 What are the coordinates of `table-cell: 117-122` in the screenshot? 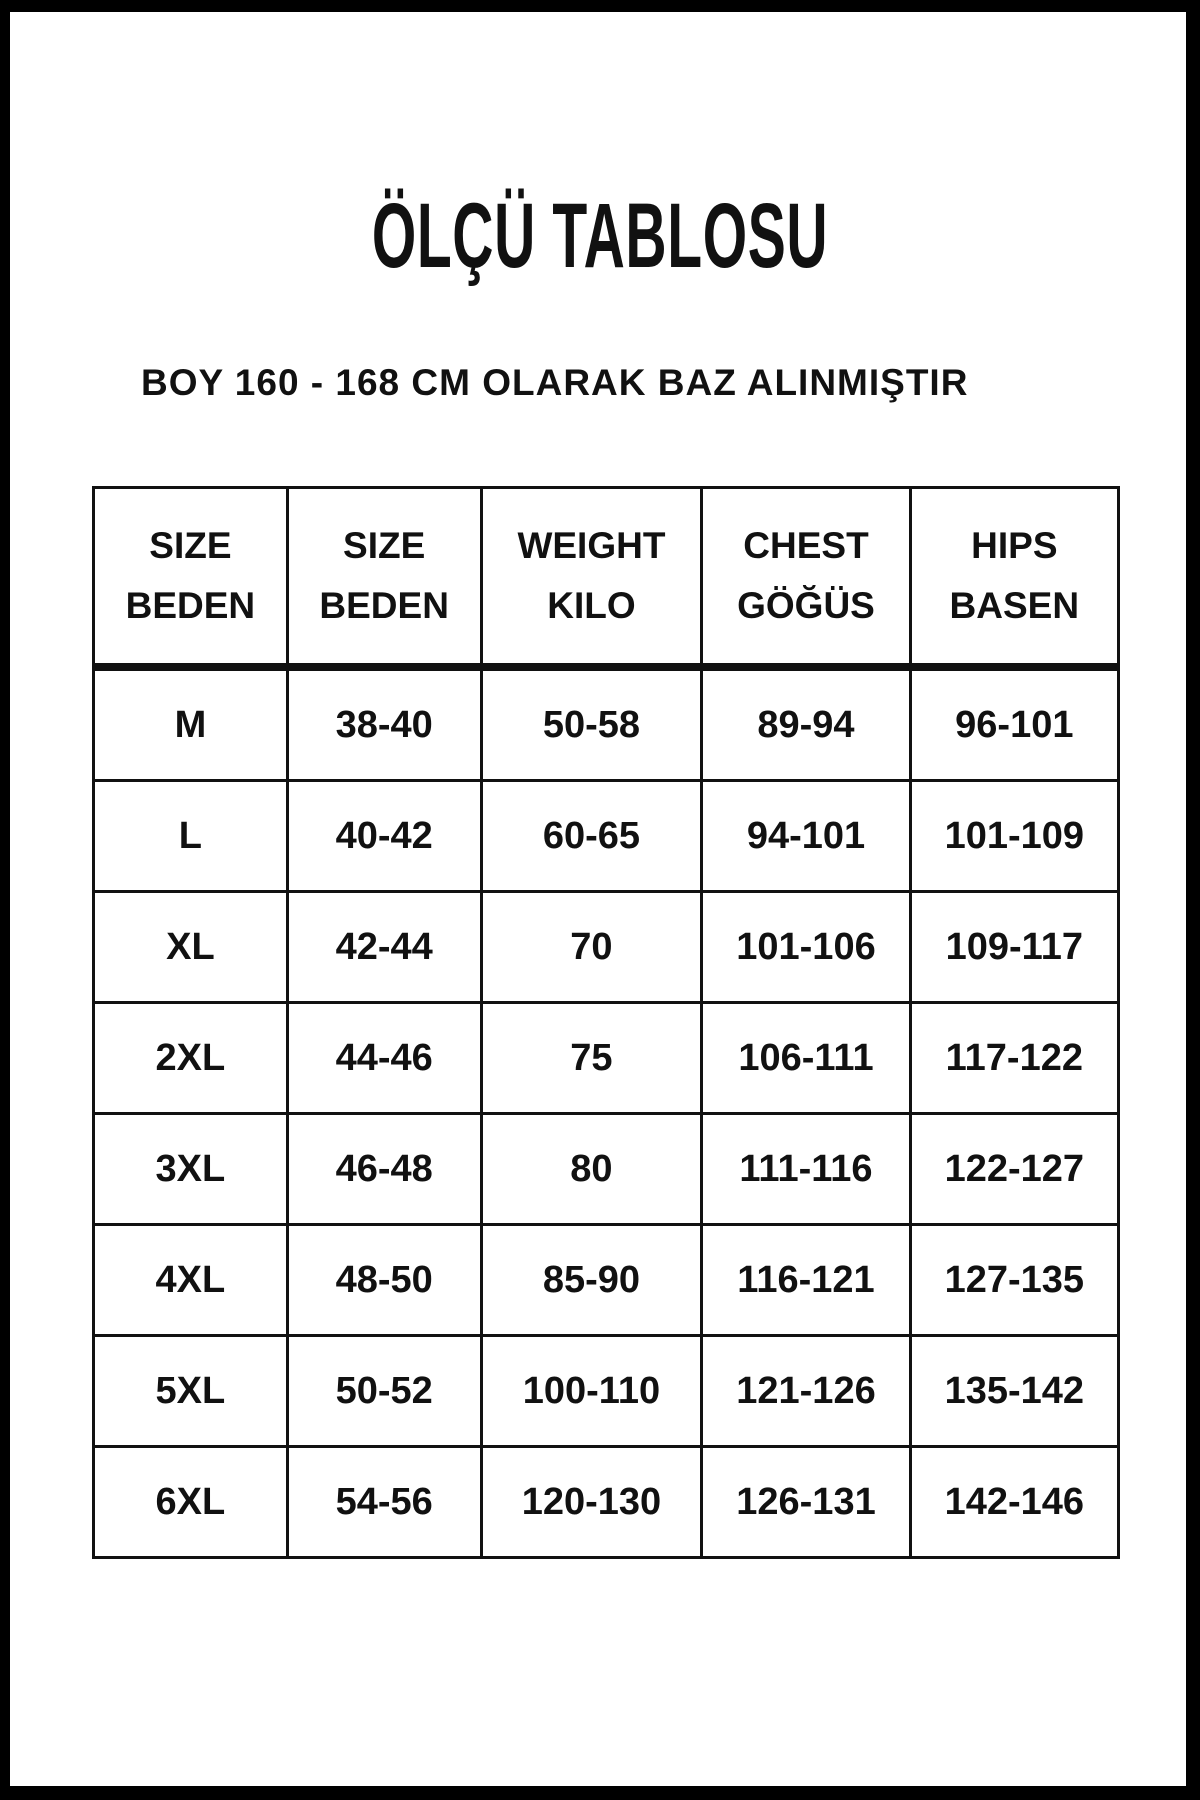 It's located at (1014, 1058).